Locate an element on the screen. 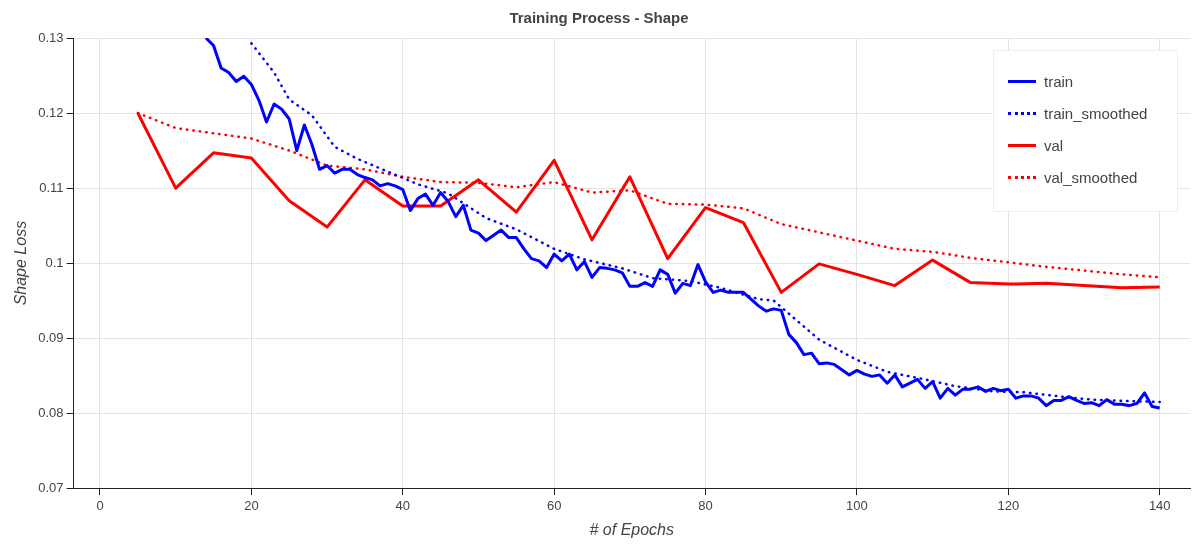  legend-label: val is located at coordinates (1054, 145).